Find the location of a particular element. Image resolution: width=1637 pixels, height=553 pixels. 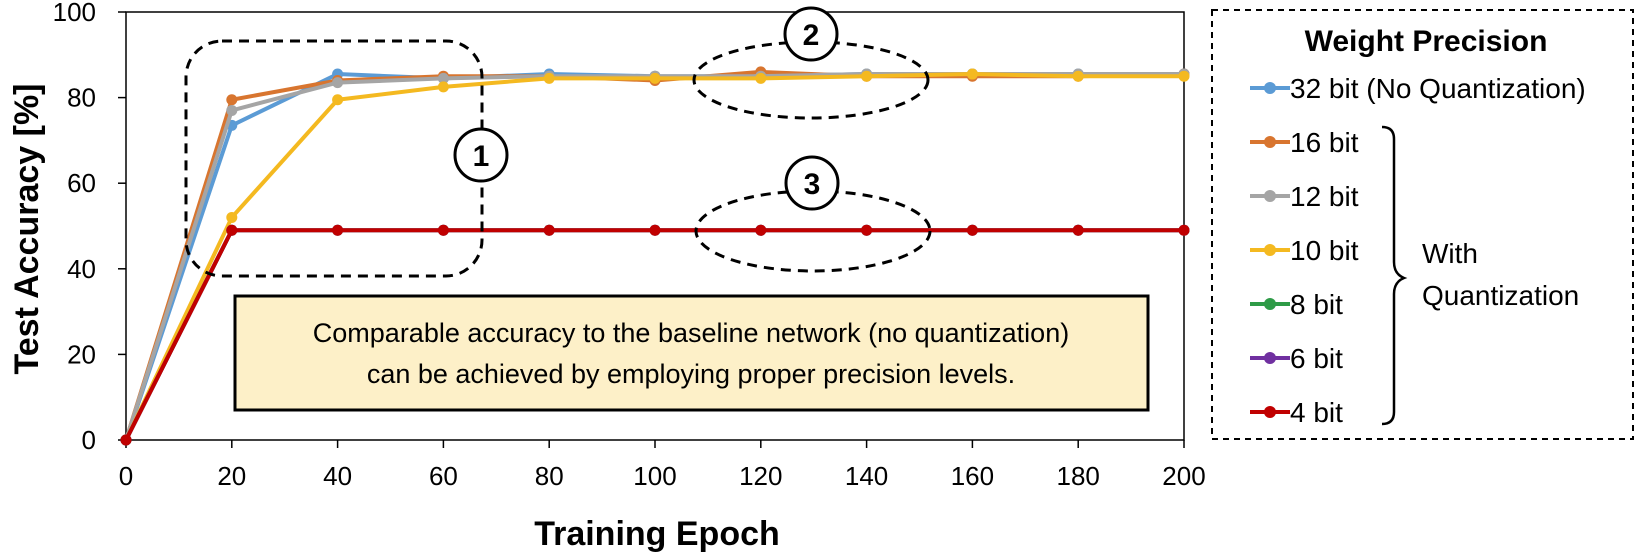

y-tick-label: 20 is located at coordinates (81, 354).